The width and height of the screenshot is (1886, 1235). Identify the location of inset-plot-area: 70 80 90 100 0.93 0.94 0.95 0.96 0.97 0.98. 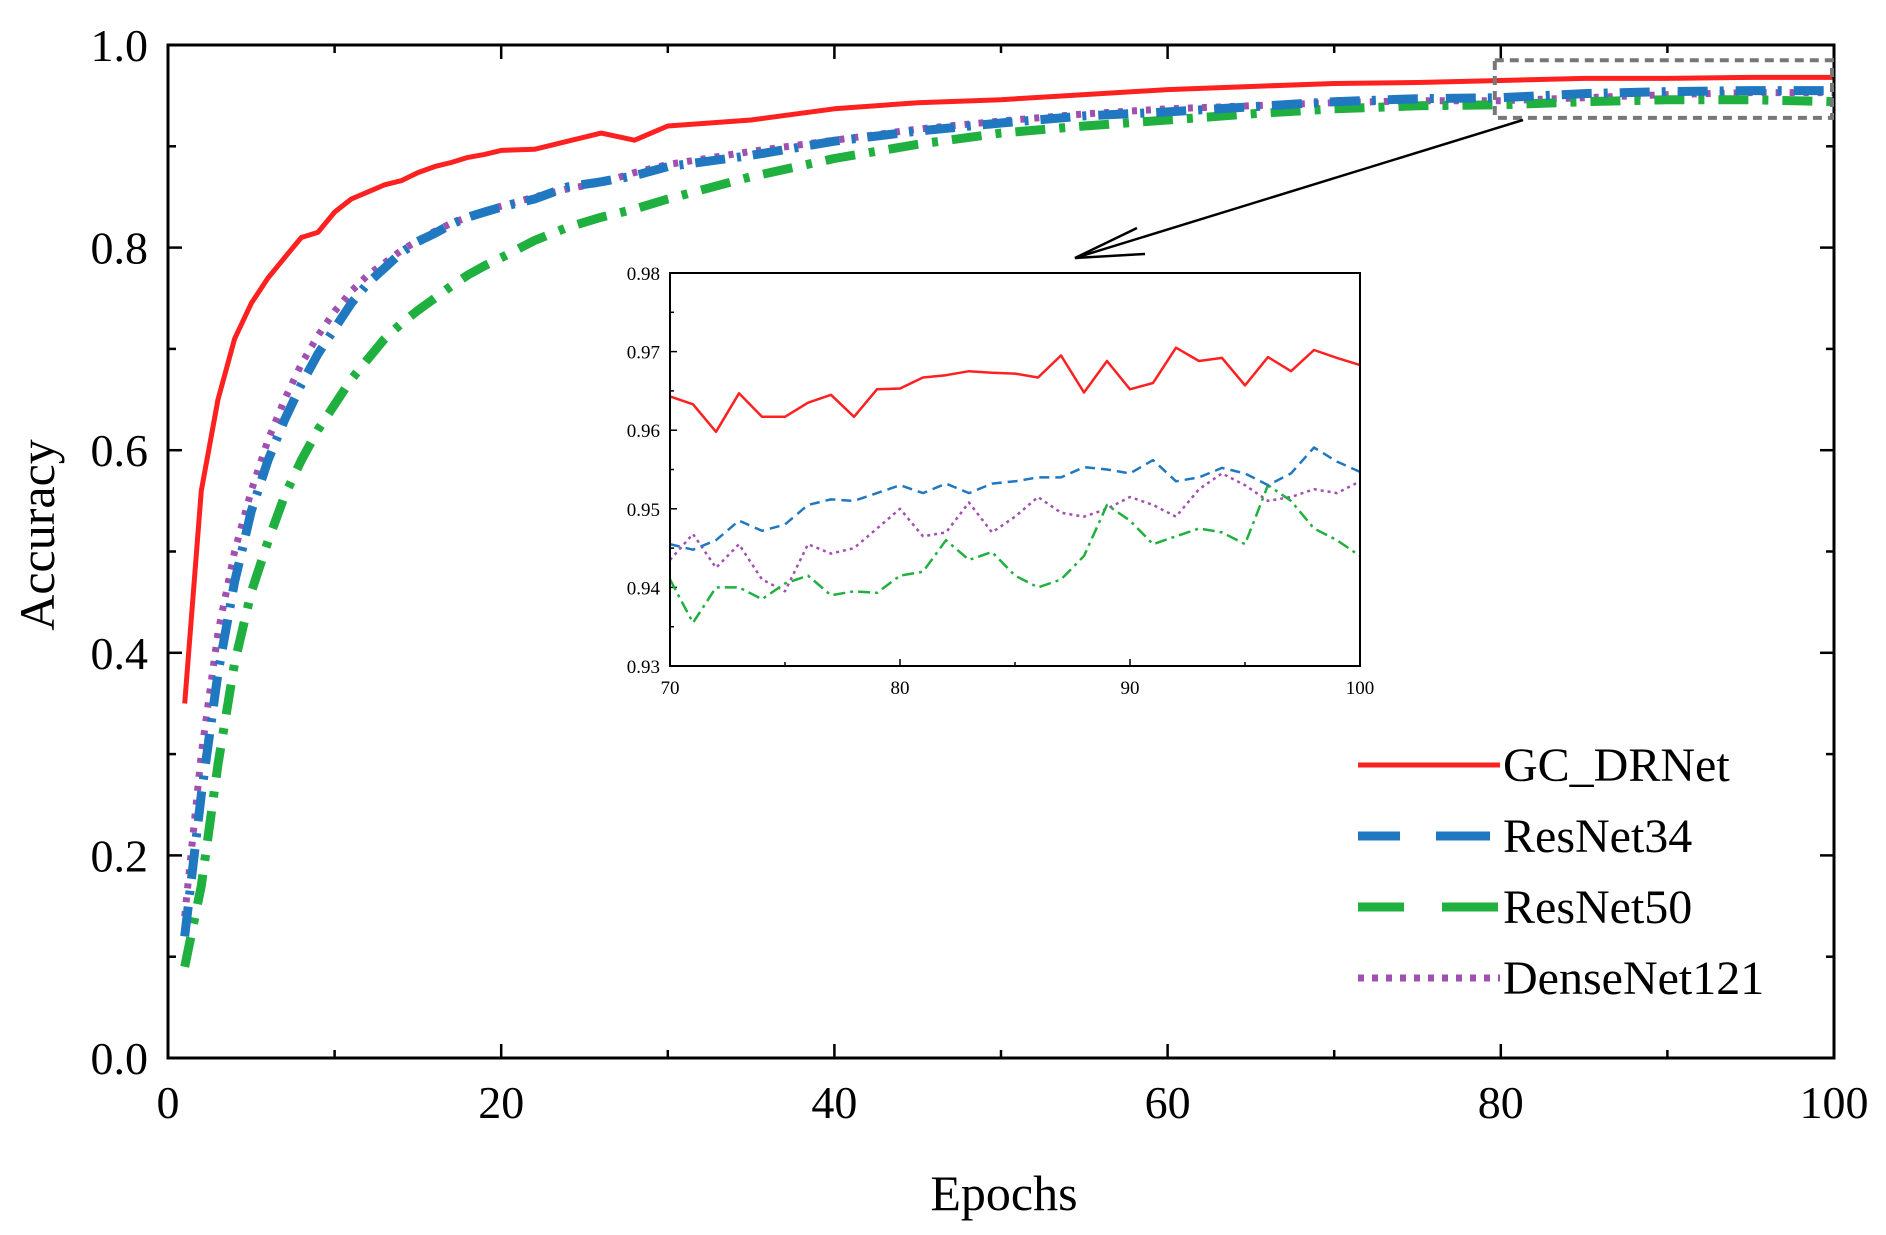
(1001, 481).